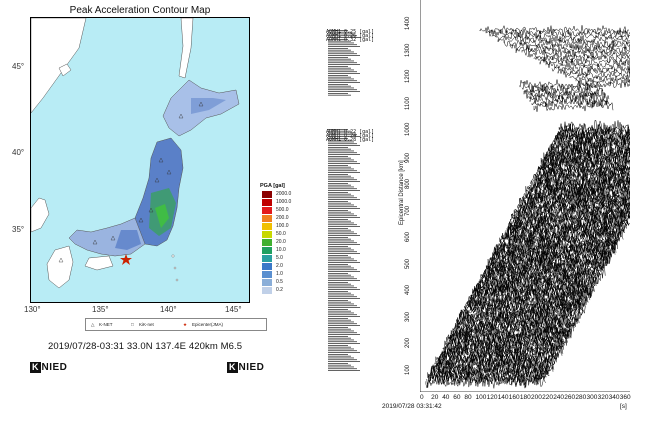 This screenshot has width=658, height=424. Describe the element at coordinates (435, 397) in the screenshot. I see `x-tick-label: 20` at that location.